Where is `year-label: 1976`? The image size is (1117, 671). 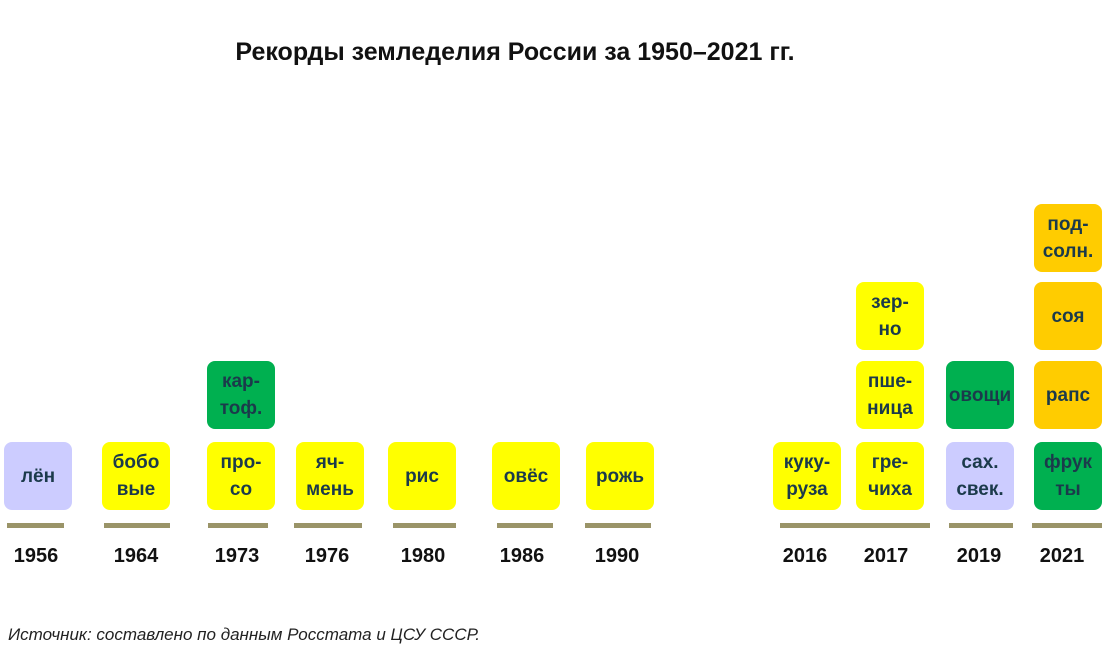 year-label: 1976 is located at coordinates (327, 556).